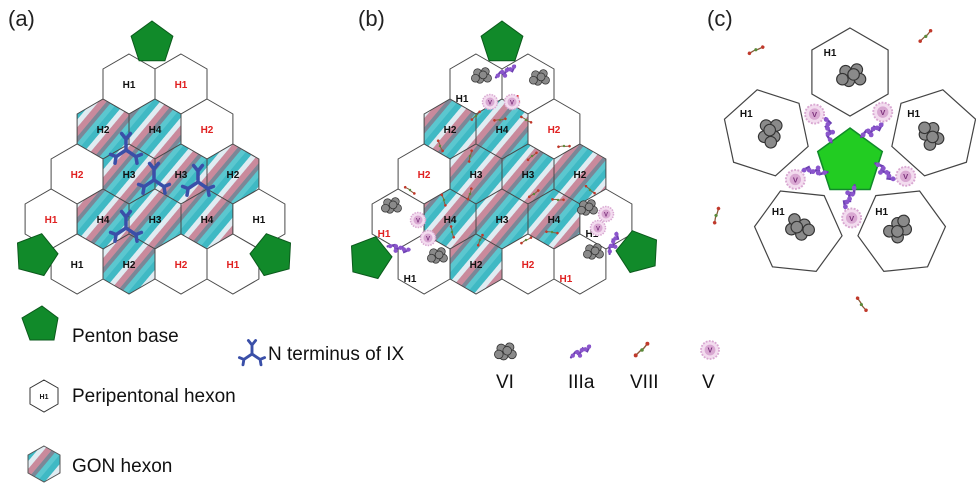  What do you see at coordinates (40, 323) in the screenshot?
I see `legend-penton-icon` at bounding box center [40, 323].